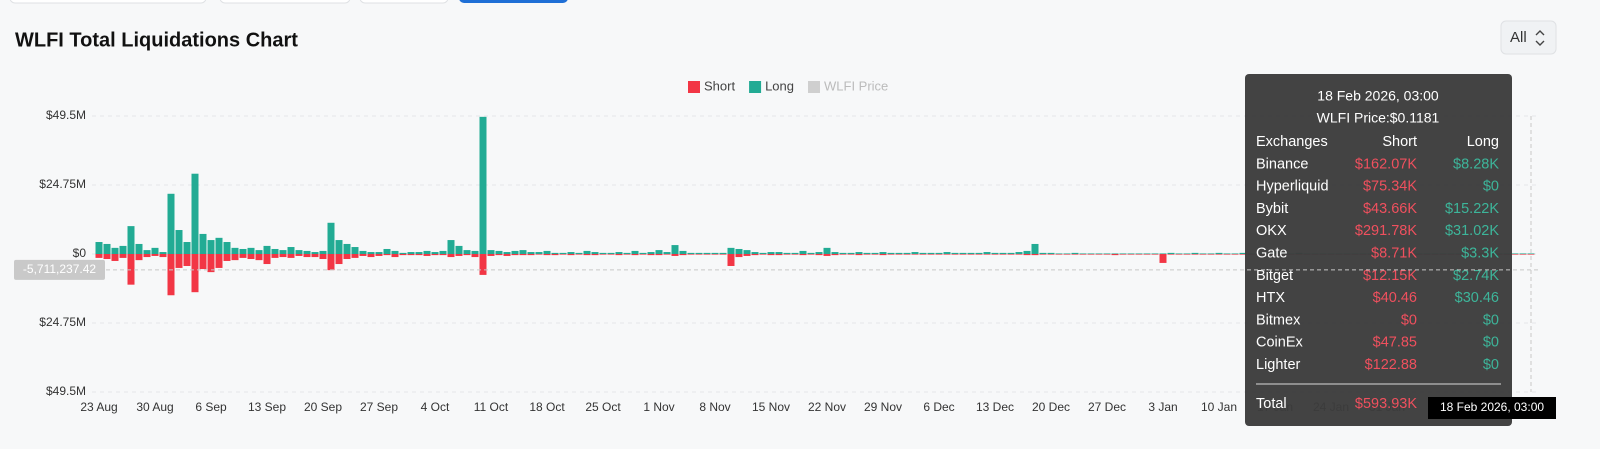  I want to click on x-tick-label: 18 Oct, so click(547, 407).